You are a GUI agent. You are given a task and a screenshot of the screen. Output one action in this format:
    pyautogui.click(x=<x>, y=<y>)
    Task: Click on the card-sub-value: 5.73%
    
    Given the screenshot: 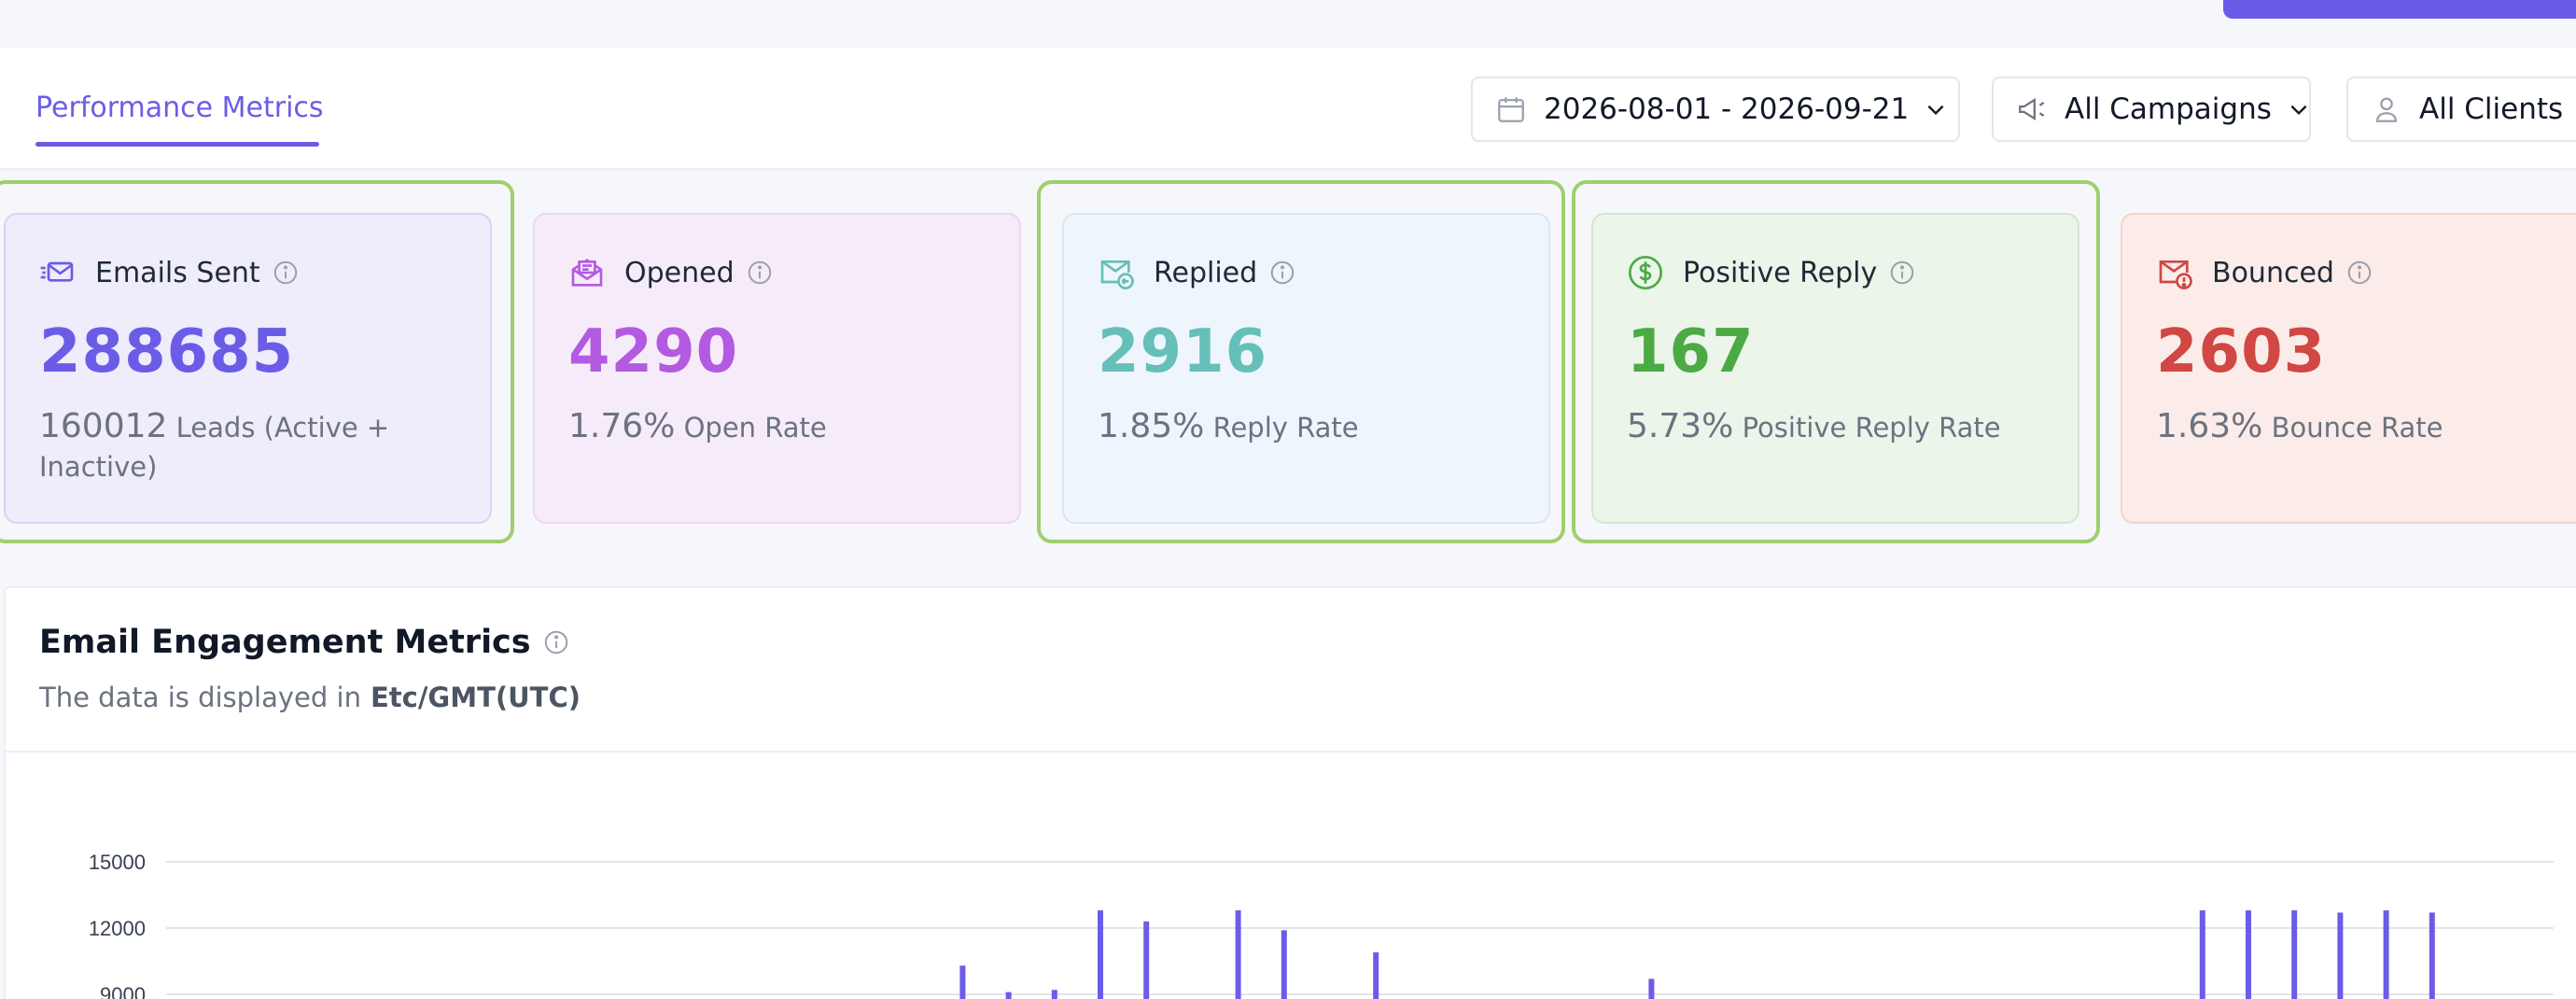 What is the action you would take?
    pyautogui.click(x=1680, y=426)
    